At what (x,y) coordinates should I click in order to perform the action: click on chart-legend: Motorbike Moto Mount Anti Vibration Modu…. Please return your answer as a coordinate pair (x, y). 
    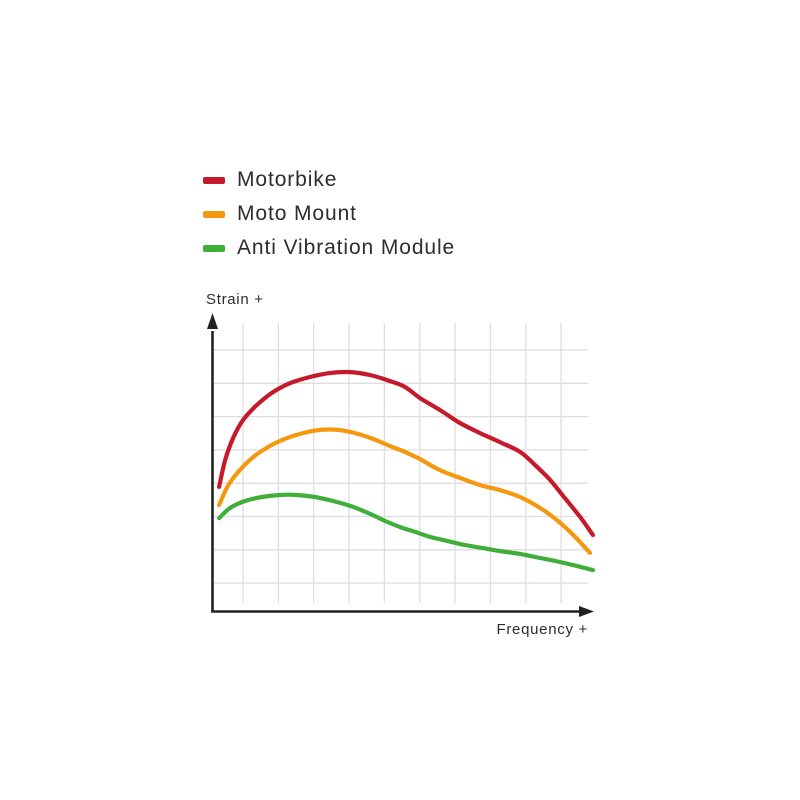
    Looking at the image, I should click on (329, 214).